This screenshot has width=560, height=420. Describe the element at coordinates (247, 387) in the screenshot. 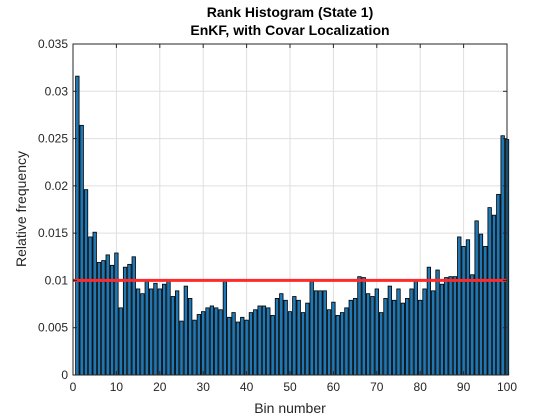

I see `x-tick-label: 40` at that location.